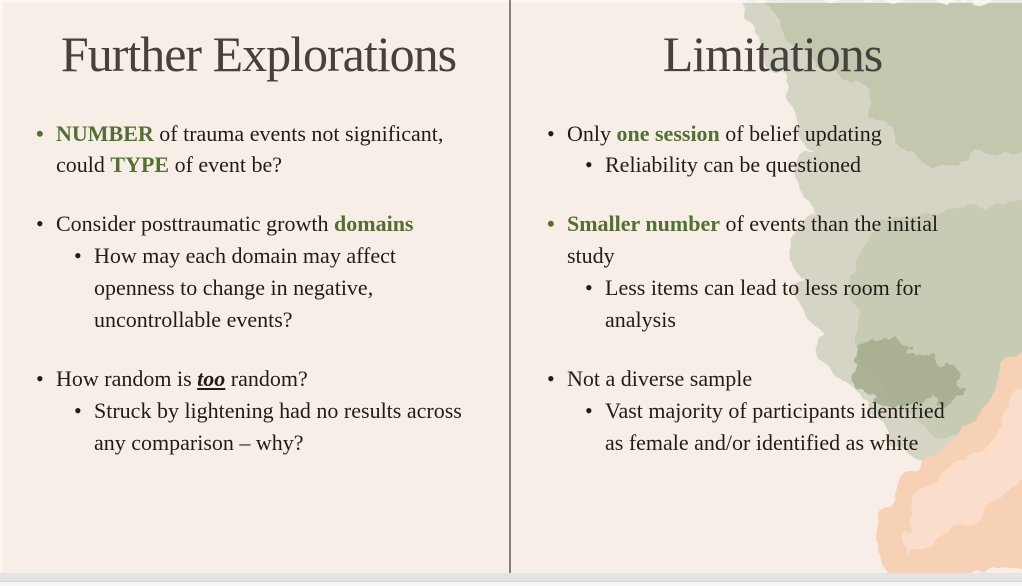 The image size is (1022, 586). I want to click on bullet-item: • Only one session of belief updating, so click(772, 134).